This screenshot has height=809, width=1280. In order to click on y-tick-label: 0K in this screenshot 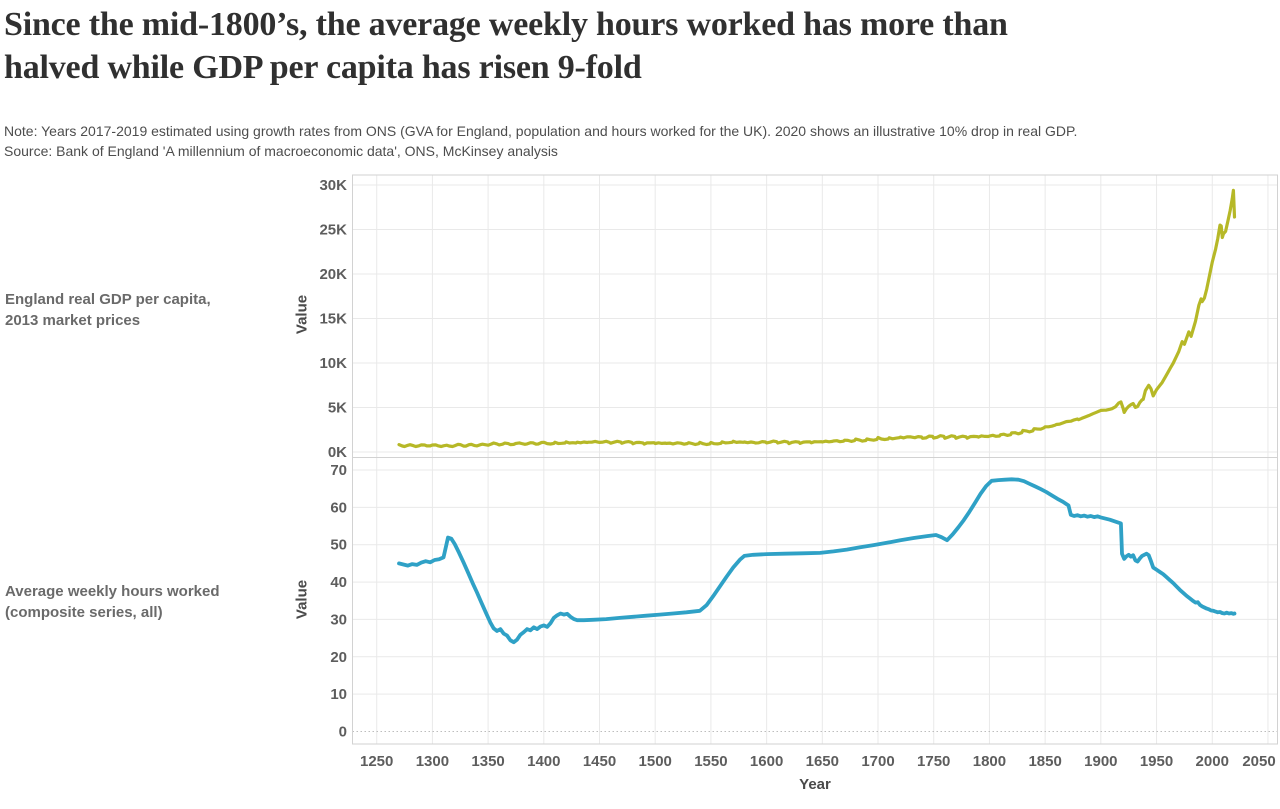, I will do `click(337, 452)`.